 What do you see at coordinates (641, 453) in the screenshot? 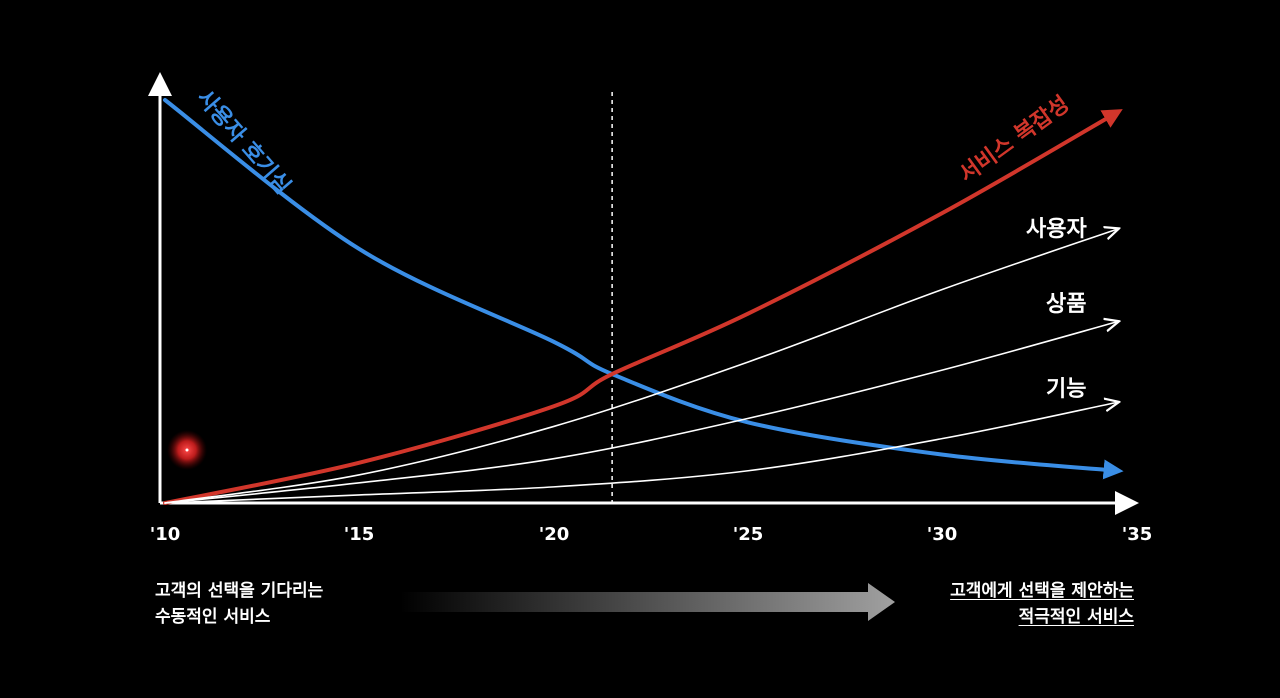
I see `series-features` at bounding box center [641, 453].